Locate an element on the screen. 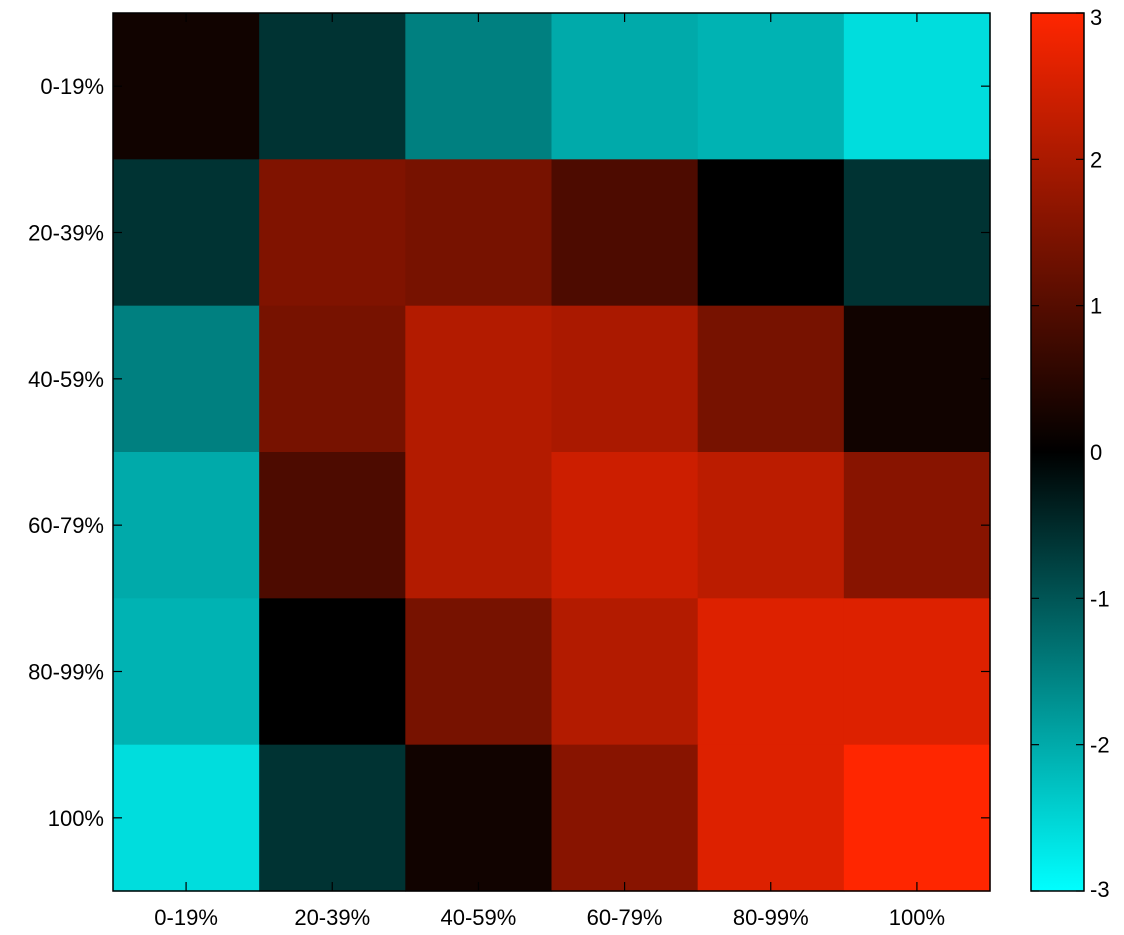  x-tick-label: 20-39% is located at coordinates (332, 917).